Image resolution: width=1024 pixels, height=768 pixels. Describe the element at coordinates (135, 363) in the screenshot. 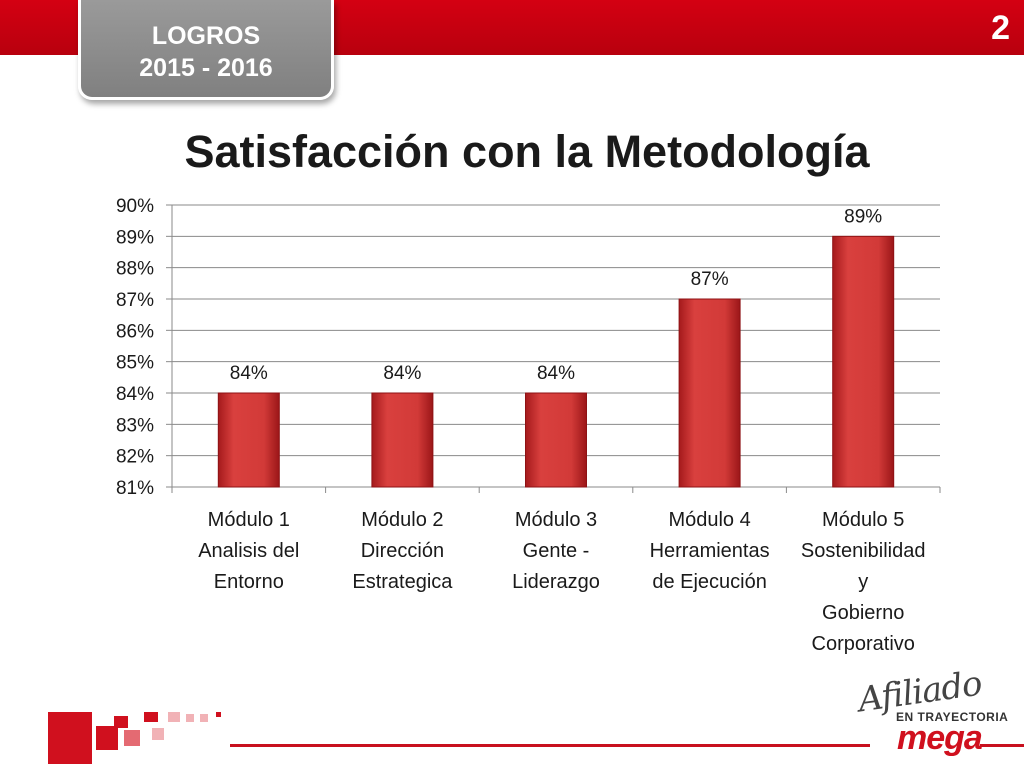

I see `y-tick-label: 85%` at that location.